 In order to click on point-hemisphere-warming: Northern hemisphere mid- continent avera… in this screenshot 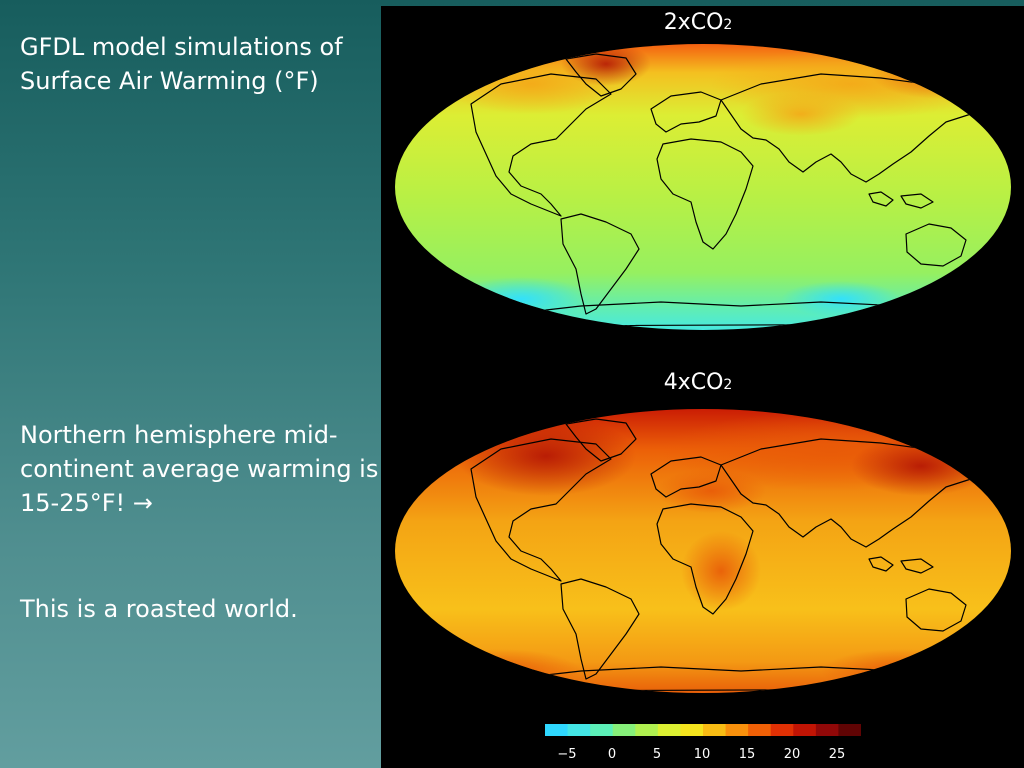, I will do `click(225, 469)`.